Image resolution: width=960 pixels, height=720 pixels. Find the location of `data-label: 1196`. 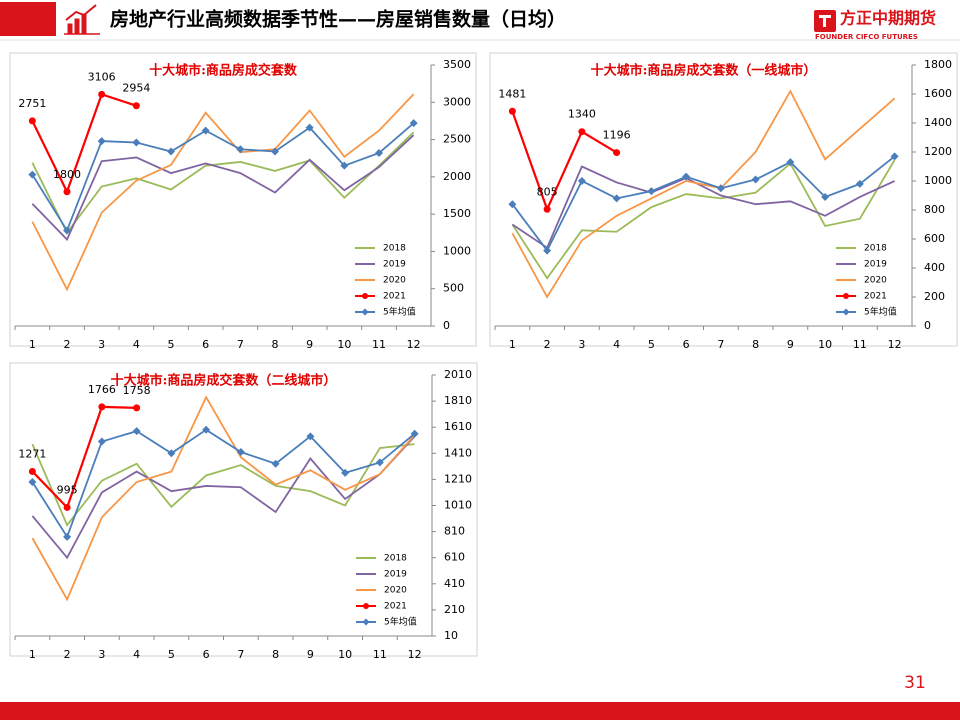

data-label: 1196 is located at coordinates (617, 135).